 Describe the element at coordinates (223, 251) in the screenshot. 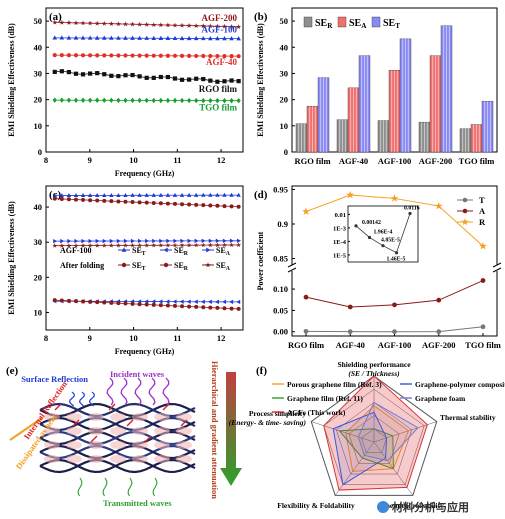

I see `panel-c-legend-label: SEA` at that location.